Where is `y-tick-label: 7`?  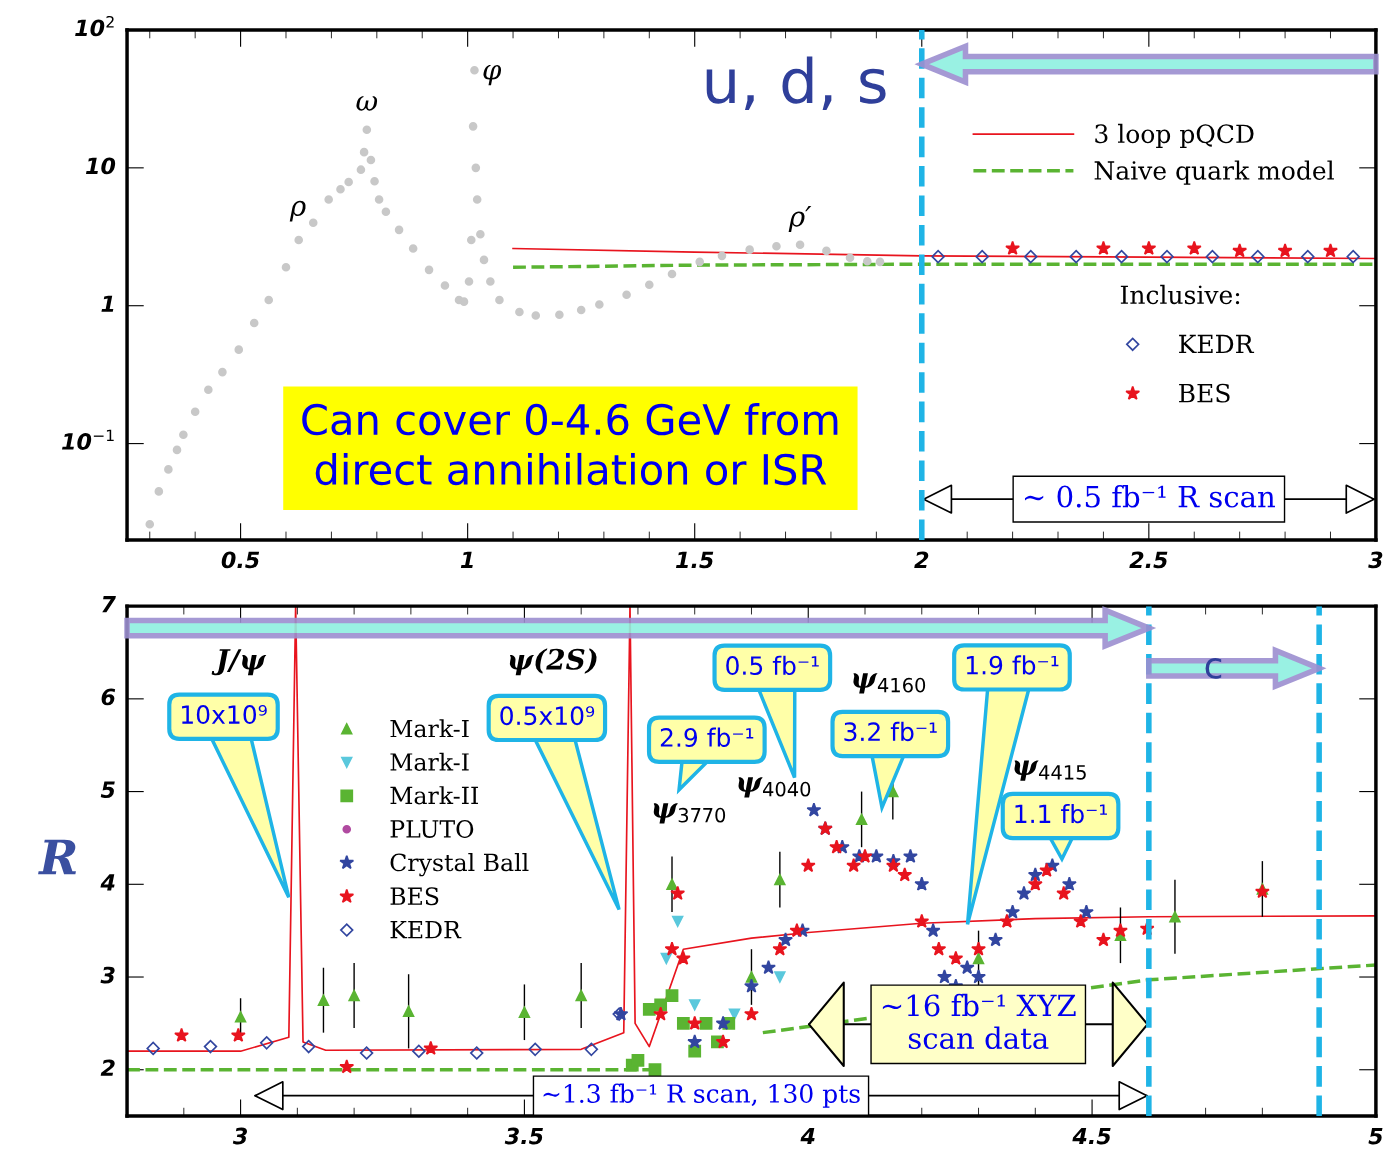
y-tick-label: 7 is located at coordinates (109, 604).